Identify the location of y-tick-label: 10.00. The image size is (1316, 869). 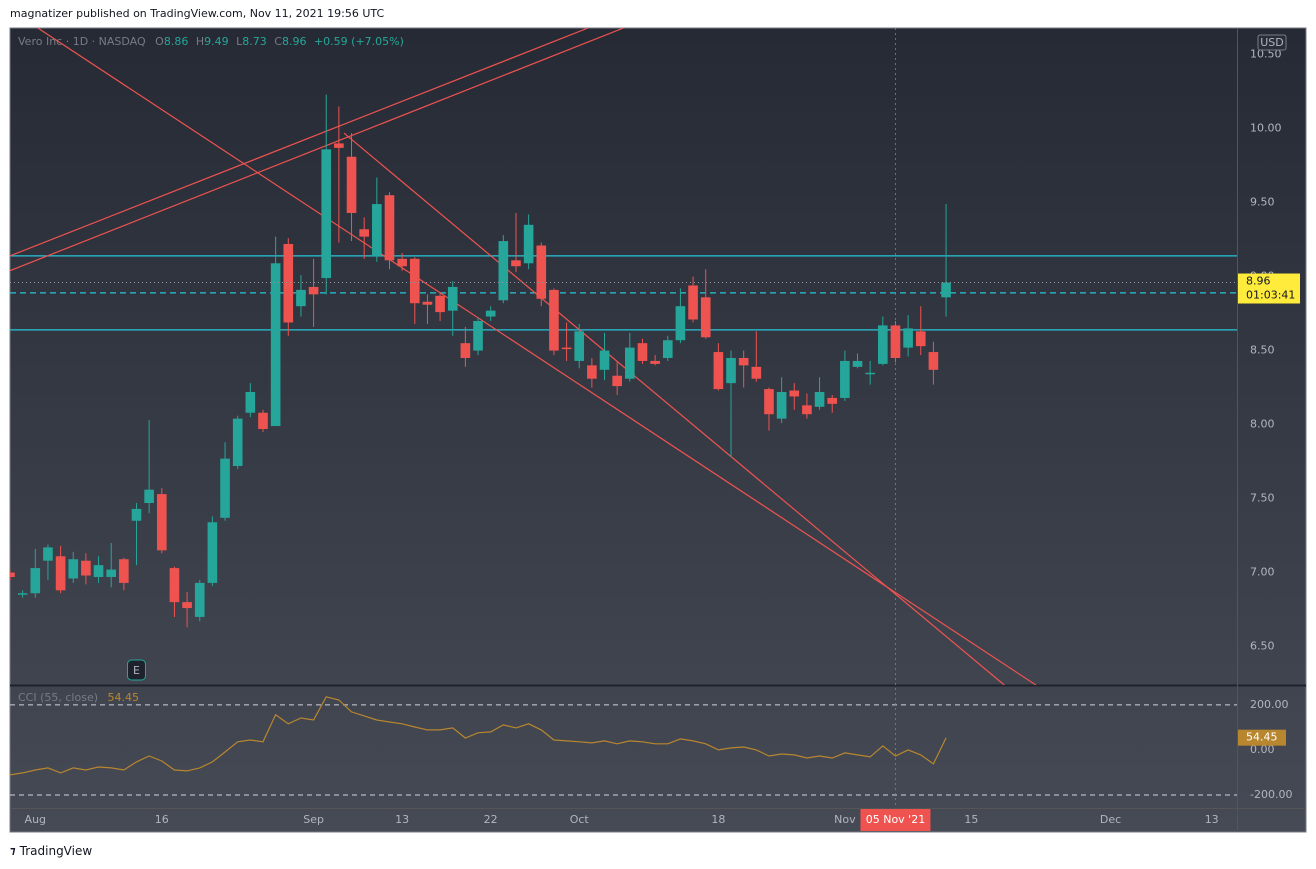
(1266, 128).